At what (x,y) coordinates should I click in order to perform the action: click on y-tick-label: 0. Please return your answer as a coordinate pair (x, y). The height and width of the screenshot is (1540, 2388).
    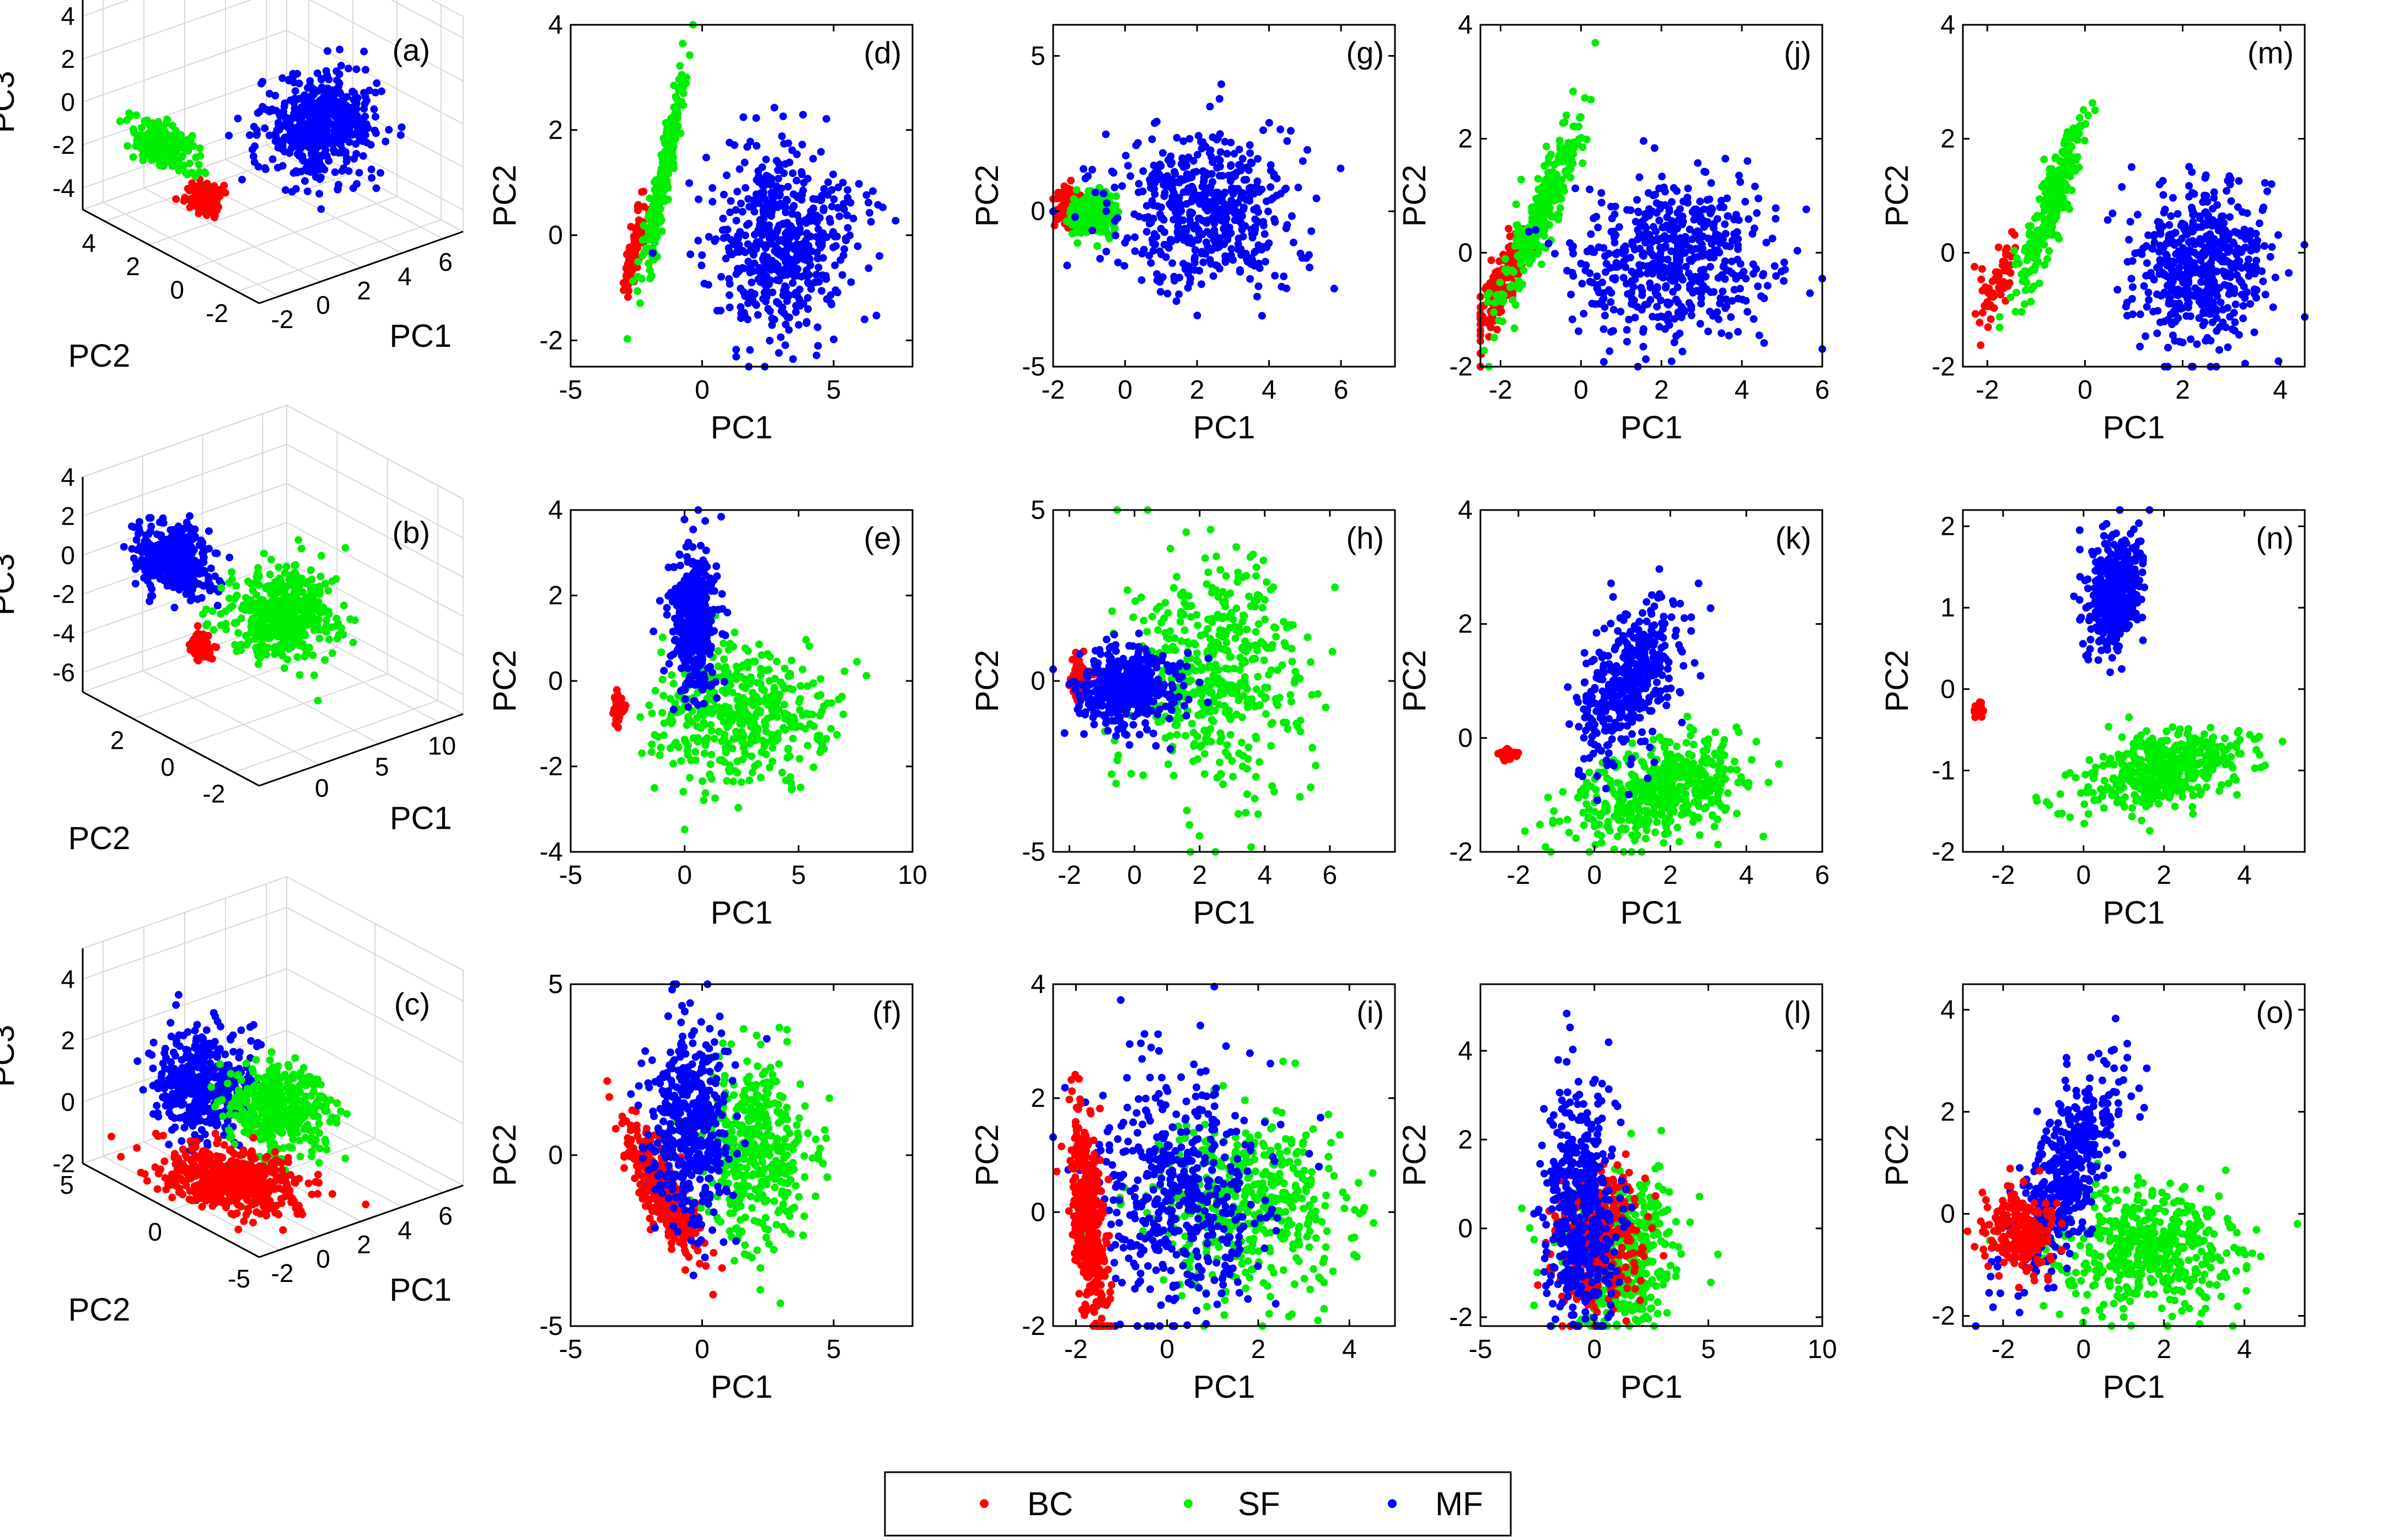
    Looking at the image, I should click on (555, 681).